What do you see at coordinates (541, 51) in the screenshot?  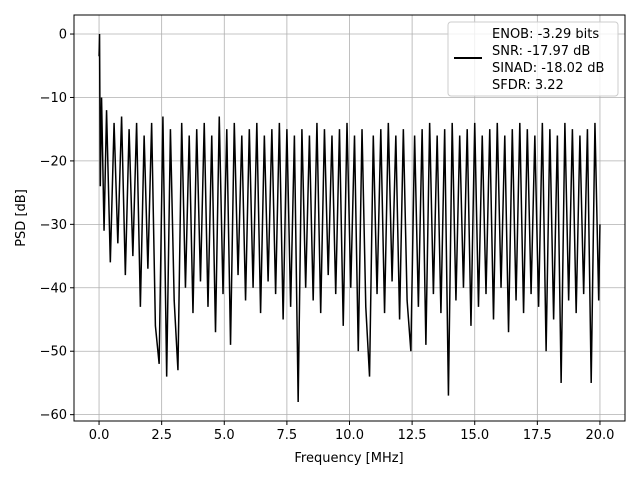 I see `legend-entry-snr: SNR: -17.97 dB` at bounding box center [541, 51].